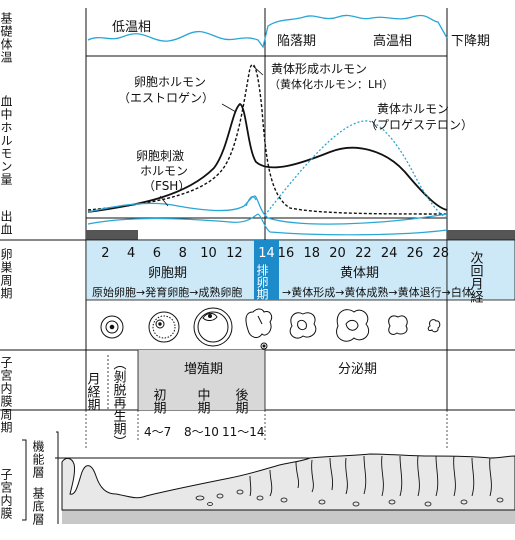 The width and height of the screenshot is (515, 540). Describe the element at coordinates (267, 210) in the screenshot. I see `fsh-curve` at that location.